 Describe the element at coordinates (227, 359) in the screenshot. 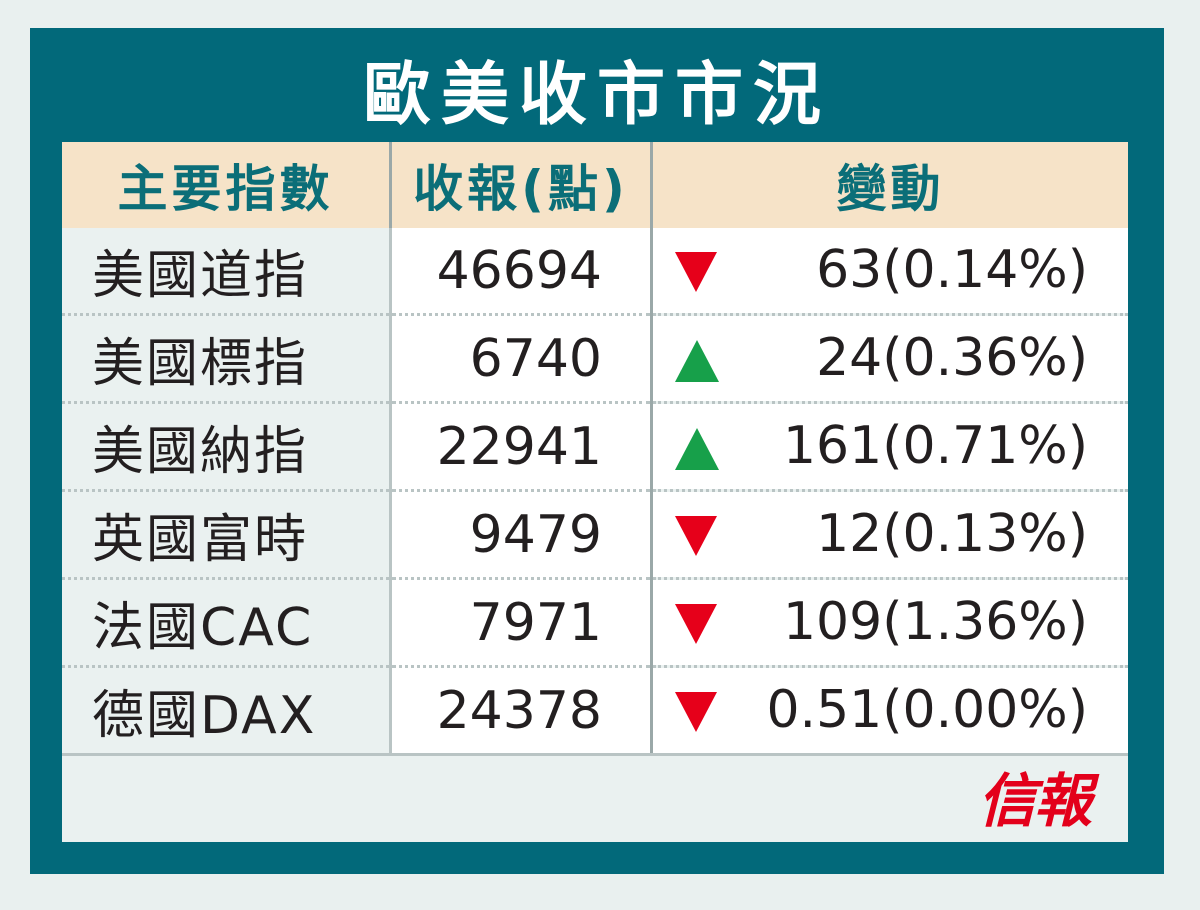

I see `index-name: 美國標指` at that location.